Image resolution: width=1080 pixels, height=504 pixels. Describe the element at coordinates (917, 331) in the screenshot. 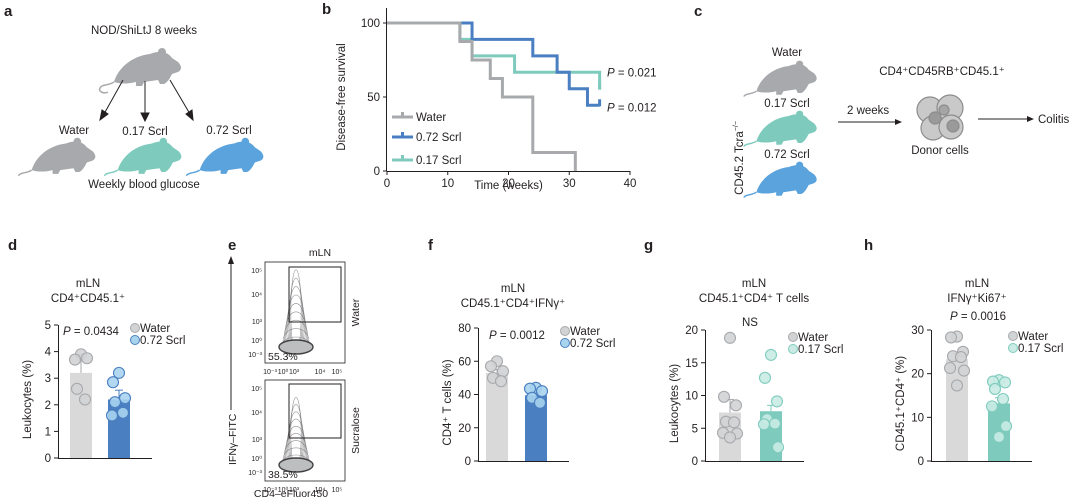

I see `y-tick-label: 30` at that location.